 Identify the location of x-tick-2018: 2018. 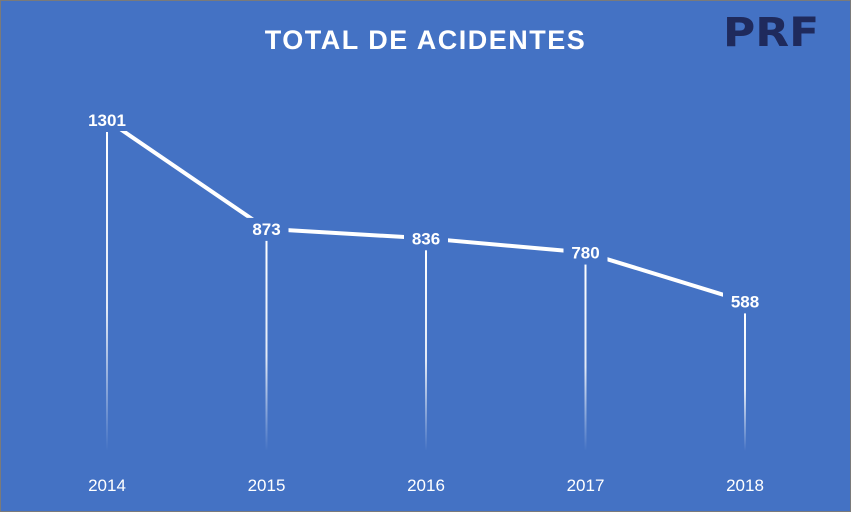
(745, 485).